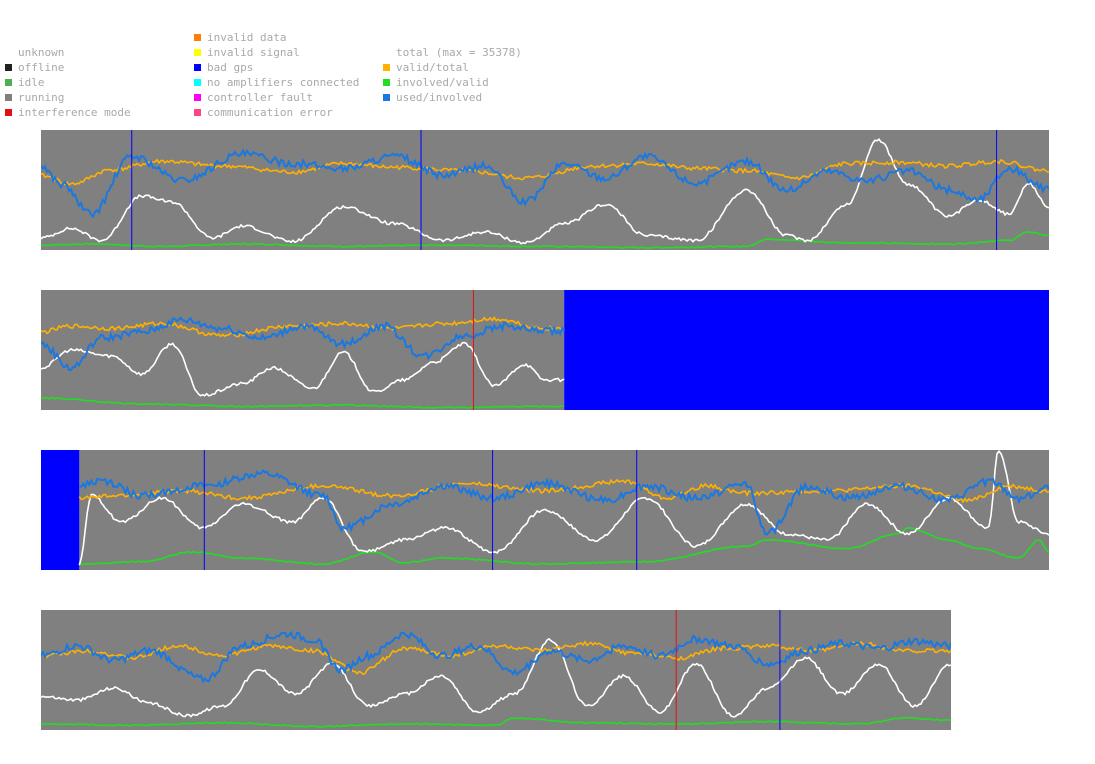 This screenshot has height=764, width=1095. What do you see at coordinates (68, 52) in the screenshot?
I see `legend-item: unknown` at bounding box center [68, 52].